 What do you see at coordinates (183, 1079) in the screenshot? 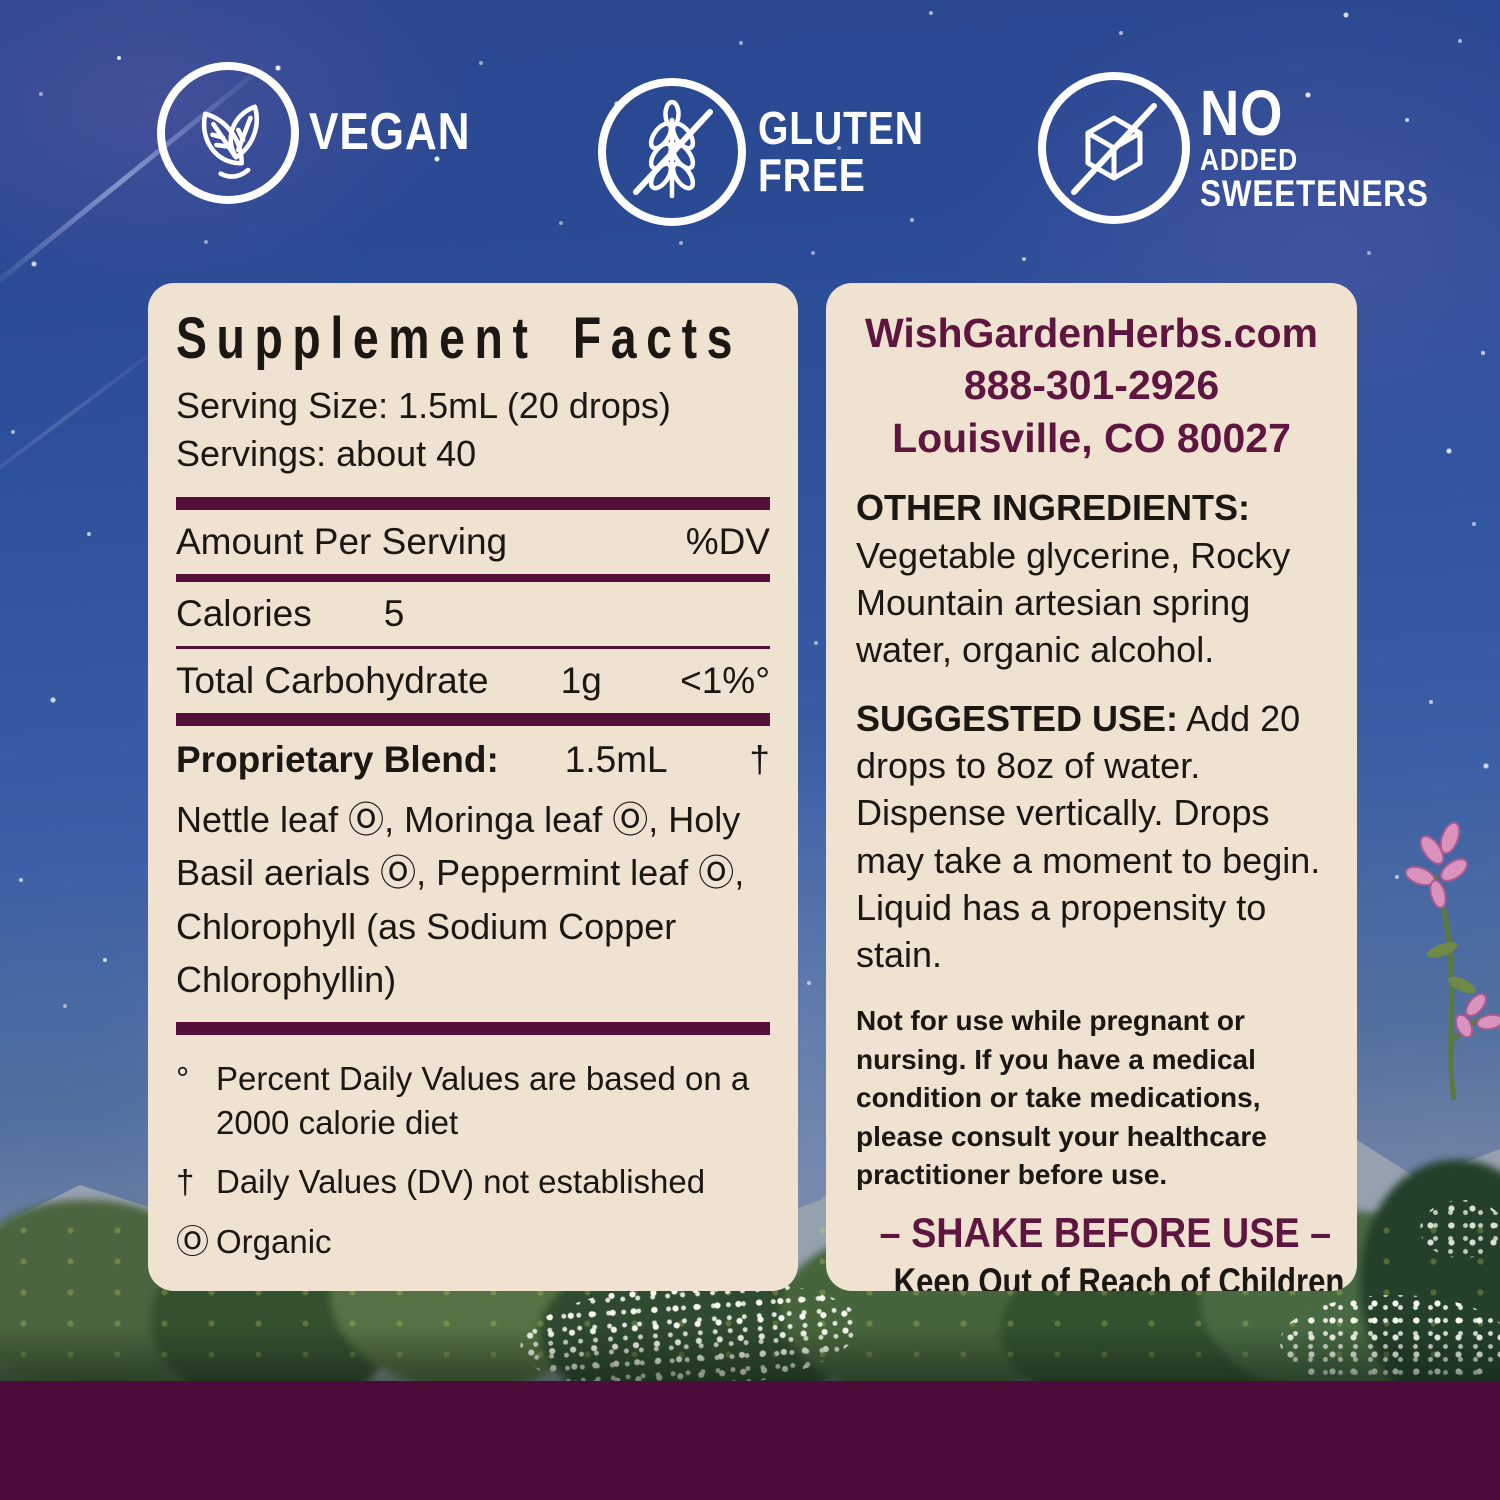
I see `footnote-marker: °` at bounding box center [183, 1079].